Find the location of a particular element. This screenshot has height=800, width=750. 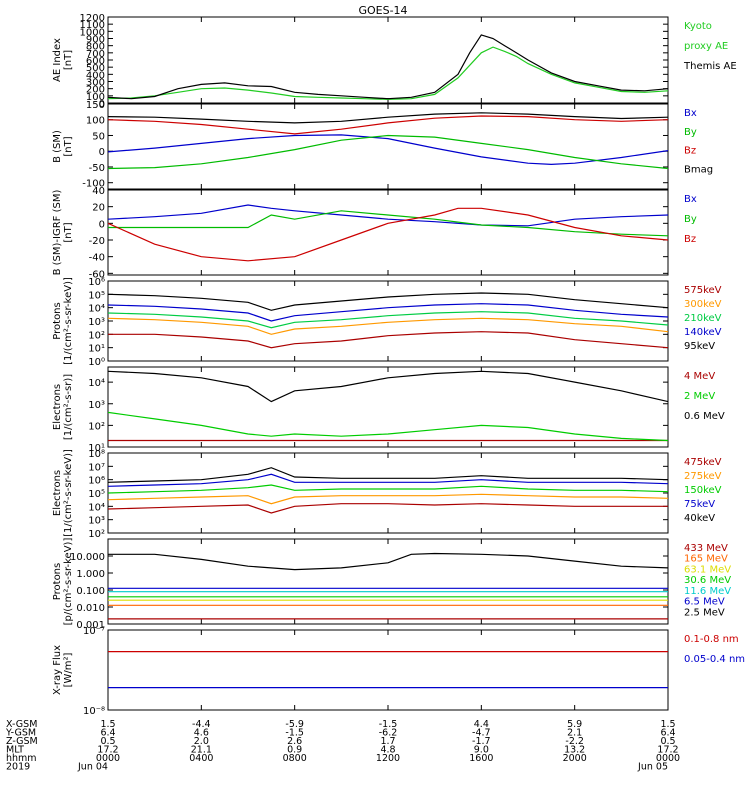

y-tick-label: 200 is located at coordinates (95, 90).